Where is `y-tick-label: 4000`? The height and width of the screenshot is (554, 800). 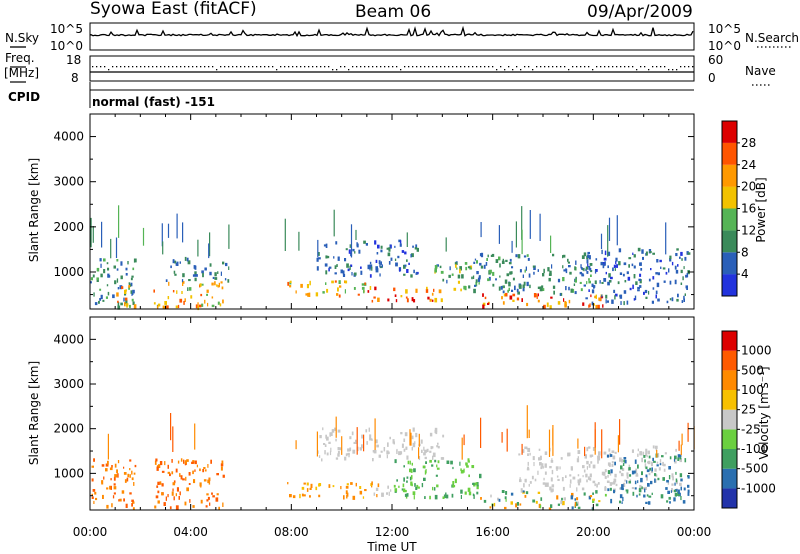 y-tick-label: 4000 is located at coordinates (68, 137).